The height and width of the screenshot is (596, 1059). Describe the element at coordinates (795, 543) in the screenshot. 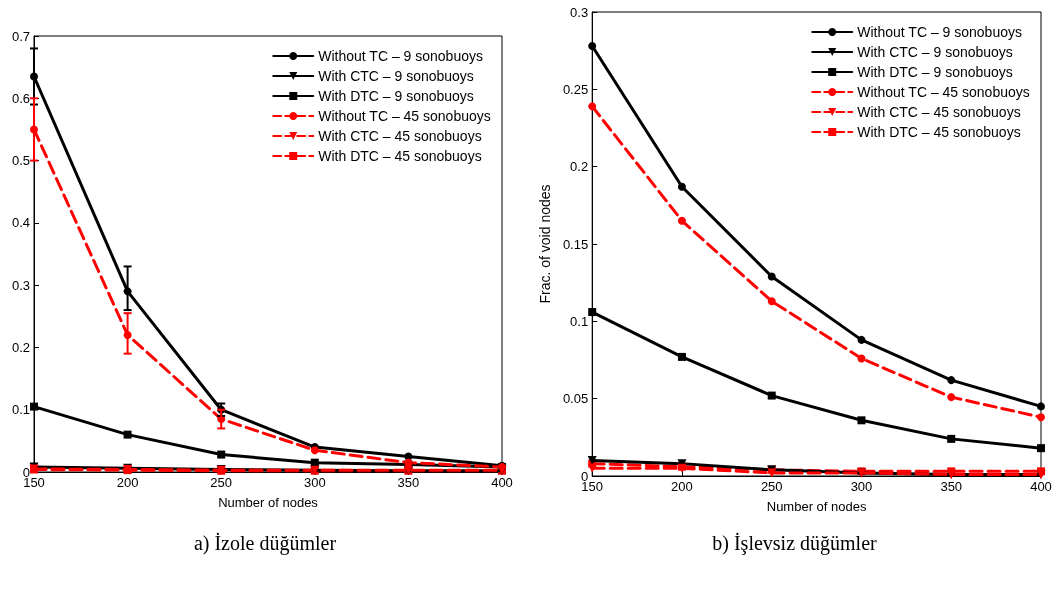

I see `text: b) İşlevsiz düğümler` at that location.